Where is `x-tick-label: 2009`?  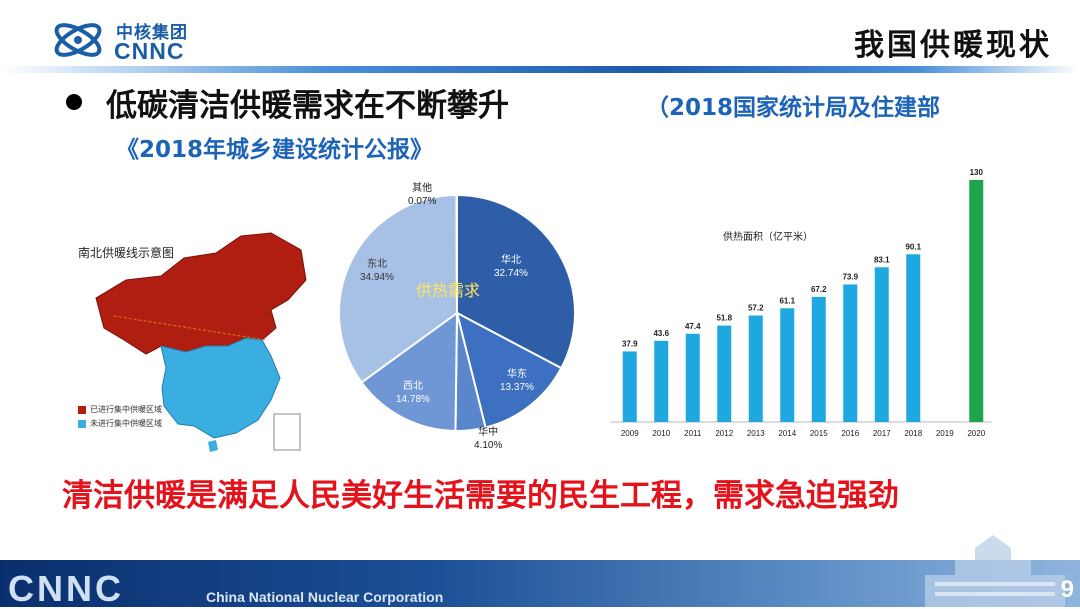
x-tick-label: 2009 is located at coordinates (630, 433).